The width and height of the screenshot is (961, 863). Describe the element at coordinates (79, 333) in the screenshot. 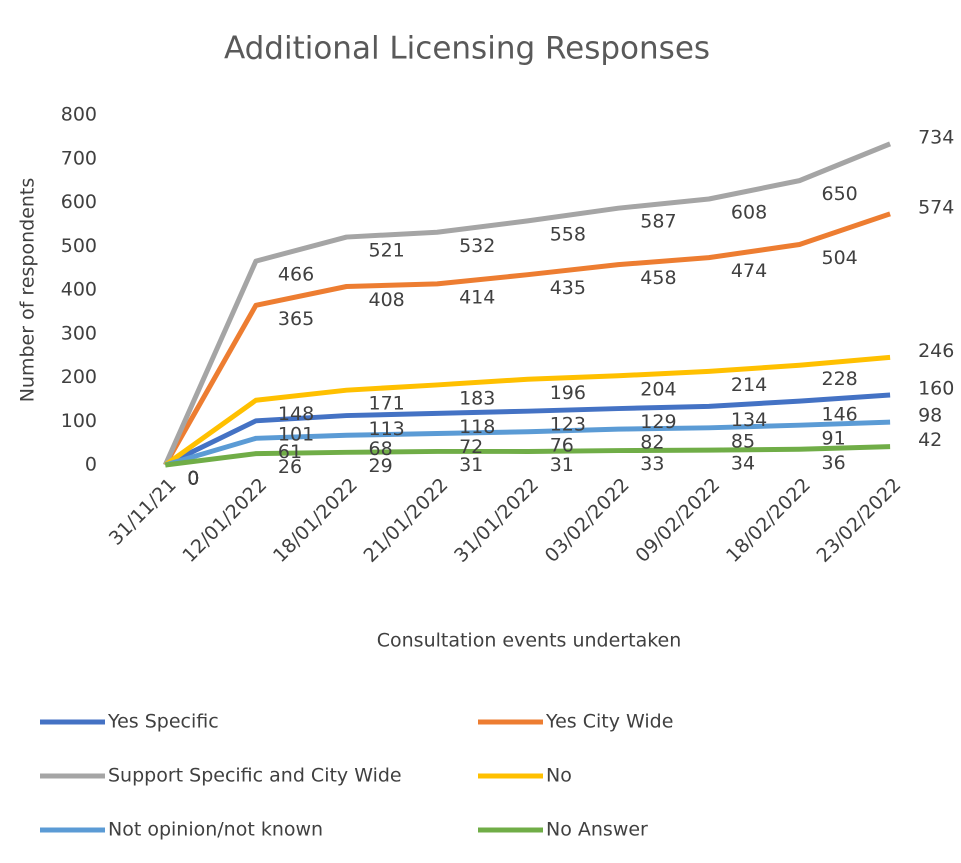

I see `y-tick-label: 300` at that location.